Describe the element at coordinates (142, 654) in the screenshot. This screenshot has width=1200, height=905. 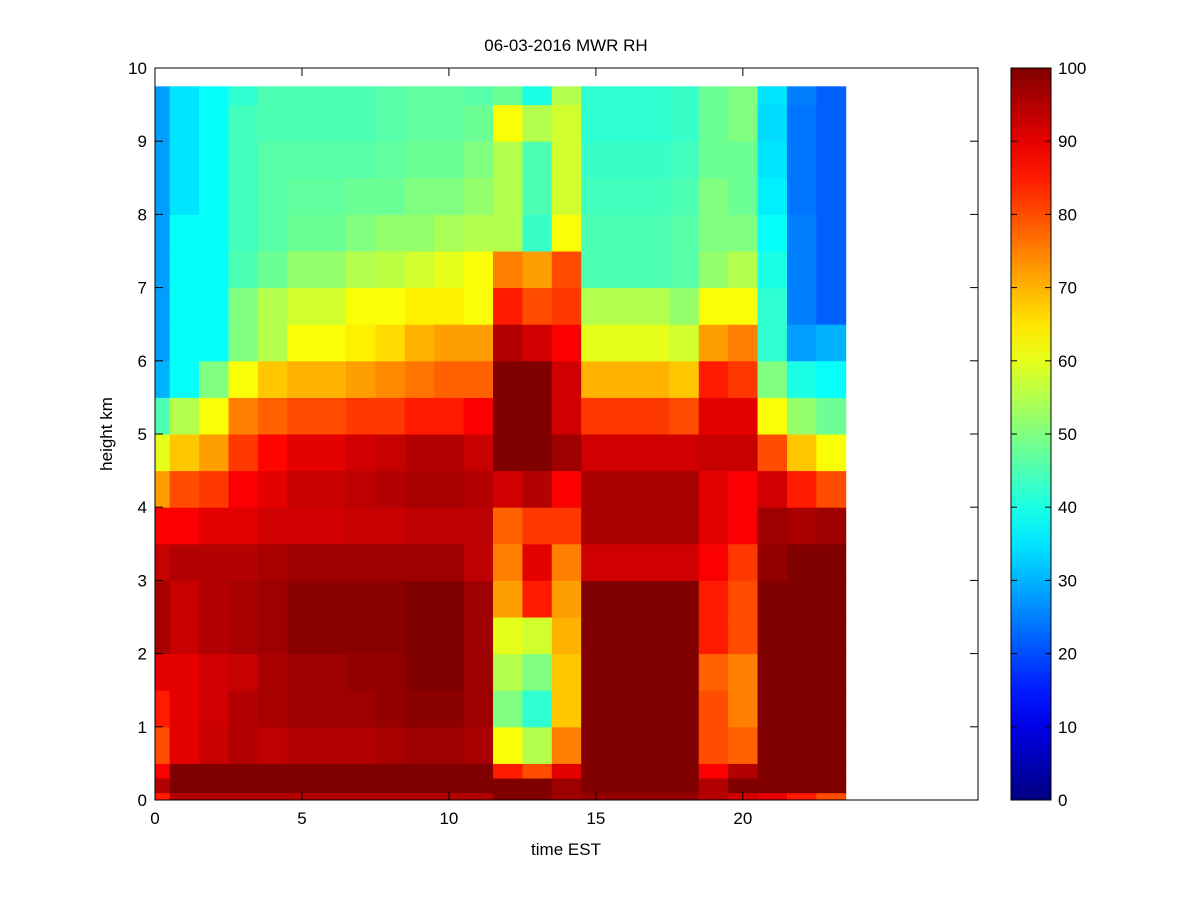
I see `y-tick-label: 2` at that location.